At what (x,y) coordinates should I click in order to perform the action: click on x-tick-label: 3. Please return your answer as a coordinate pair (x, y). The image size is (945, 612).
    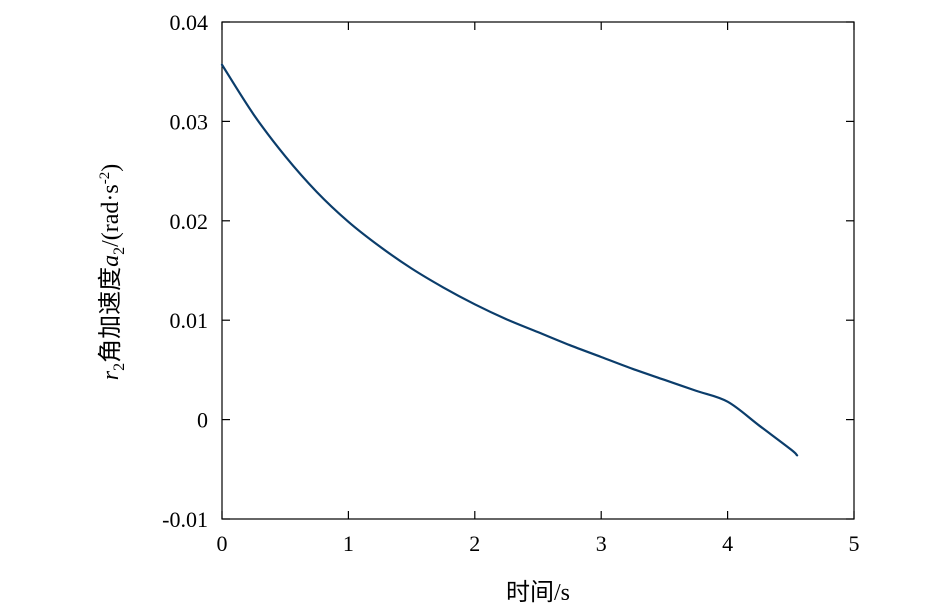
    Looking at the image, I should click on (601, 543).